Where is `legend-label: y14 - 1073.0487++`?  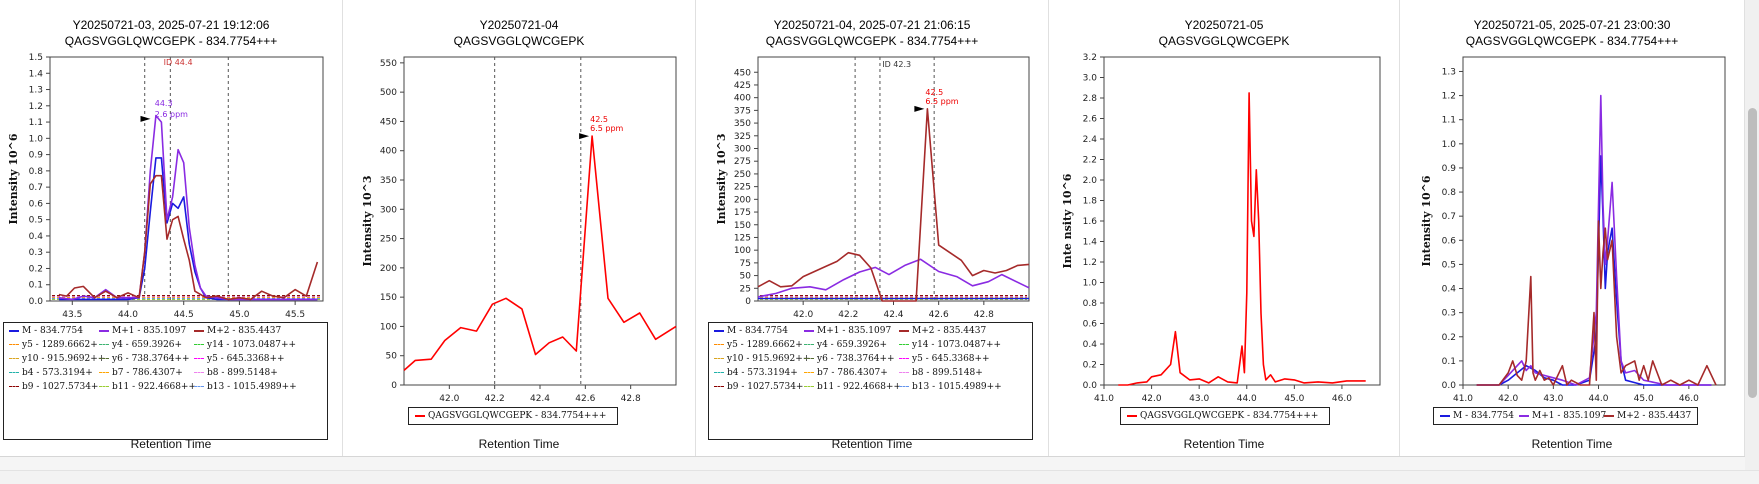 legend-label: y14 - 1073.0487++ is located at coordinates (957, 345).